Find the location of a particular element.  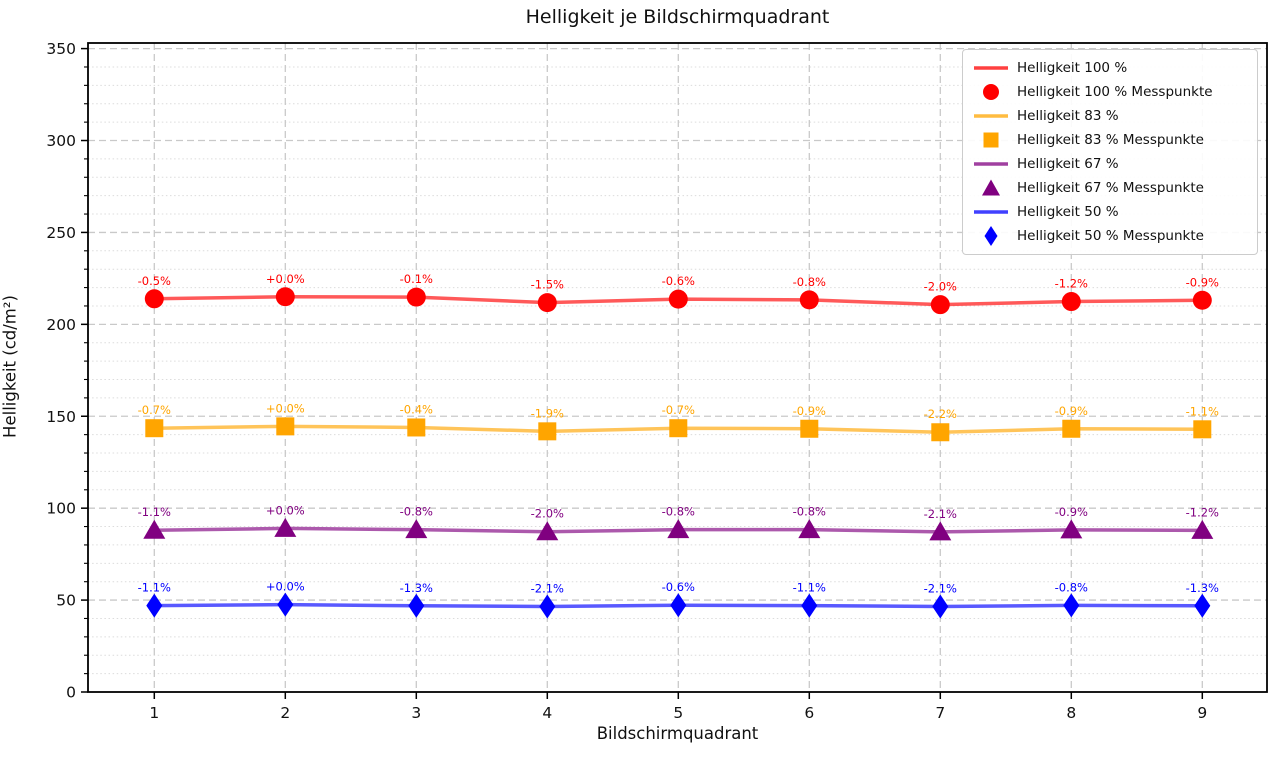

y-tick-label: 350 is located at coordinates (61, 49).